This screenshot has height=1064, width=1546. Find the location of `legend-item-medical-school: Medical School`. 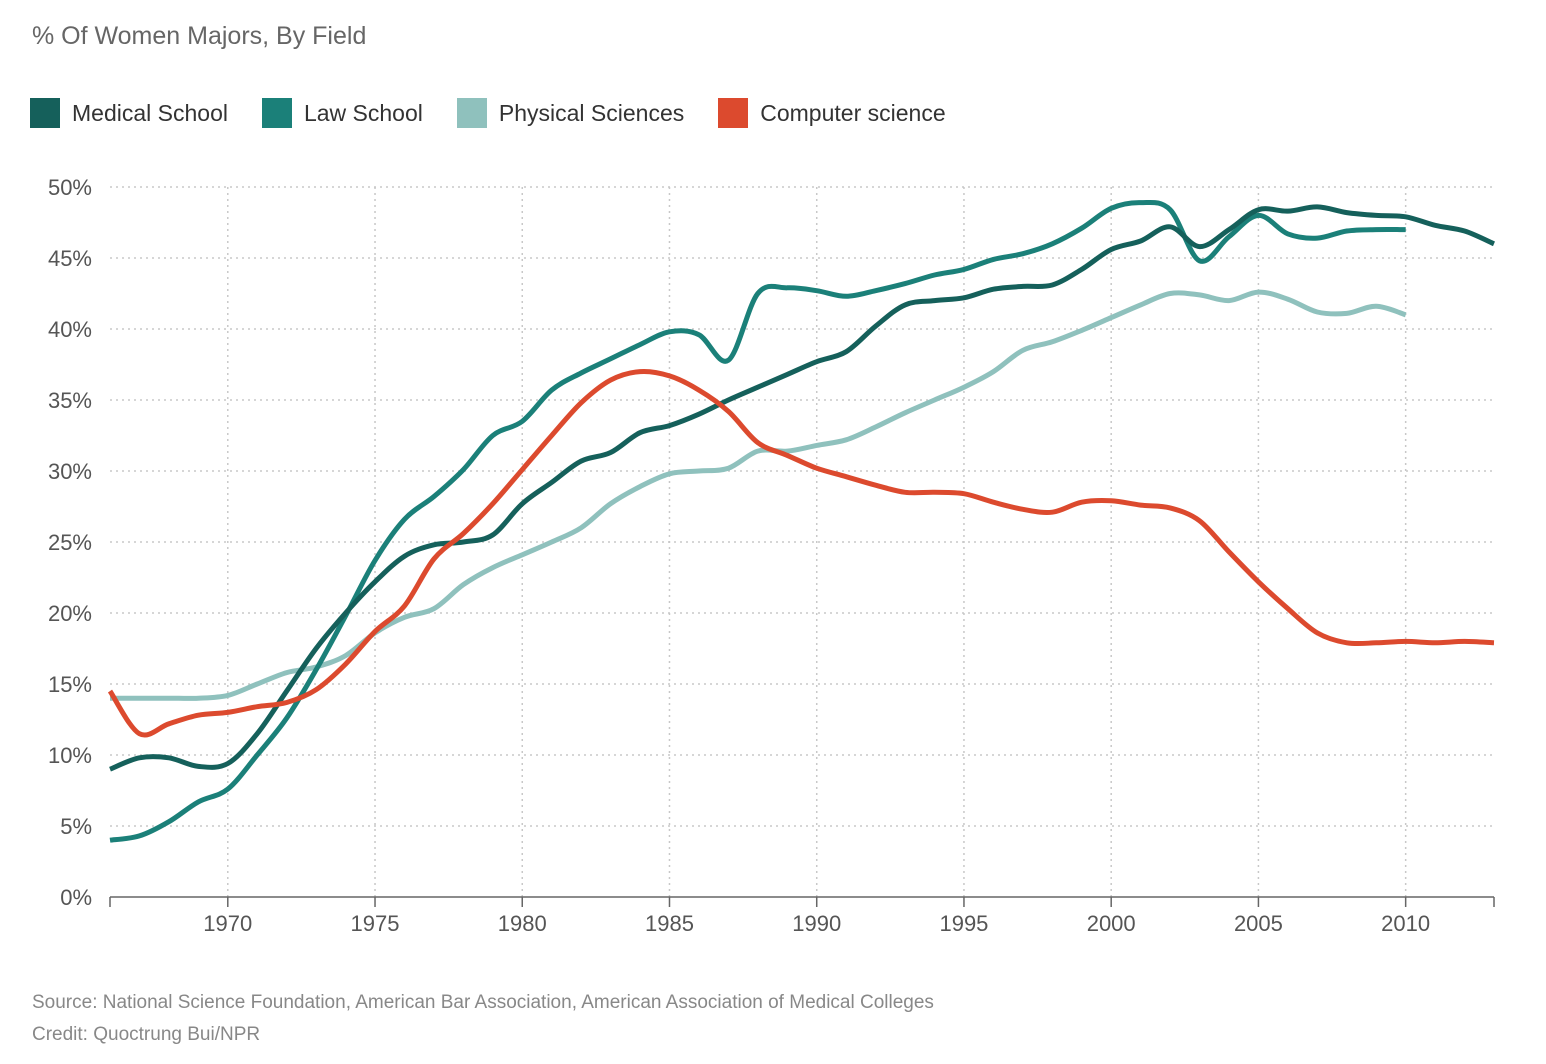

legend-item-medical-school: Medical School is located at coordinates (129, 113).